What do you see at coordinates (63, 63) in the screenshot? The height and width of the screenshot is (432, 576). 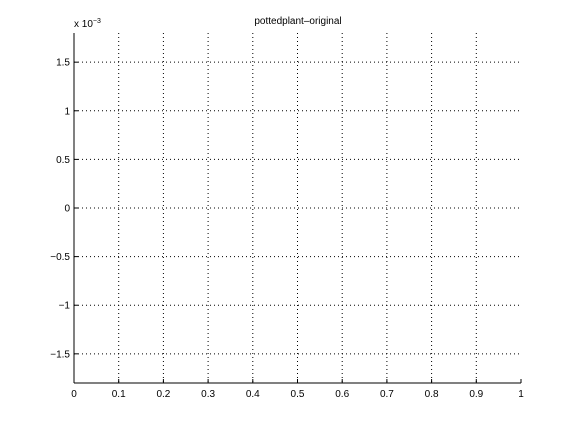 I see `y-tick-label: 1.5` at bounding box center [63, 63].